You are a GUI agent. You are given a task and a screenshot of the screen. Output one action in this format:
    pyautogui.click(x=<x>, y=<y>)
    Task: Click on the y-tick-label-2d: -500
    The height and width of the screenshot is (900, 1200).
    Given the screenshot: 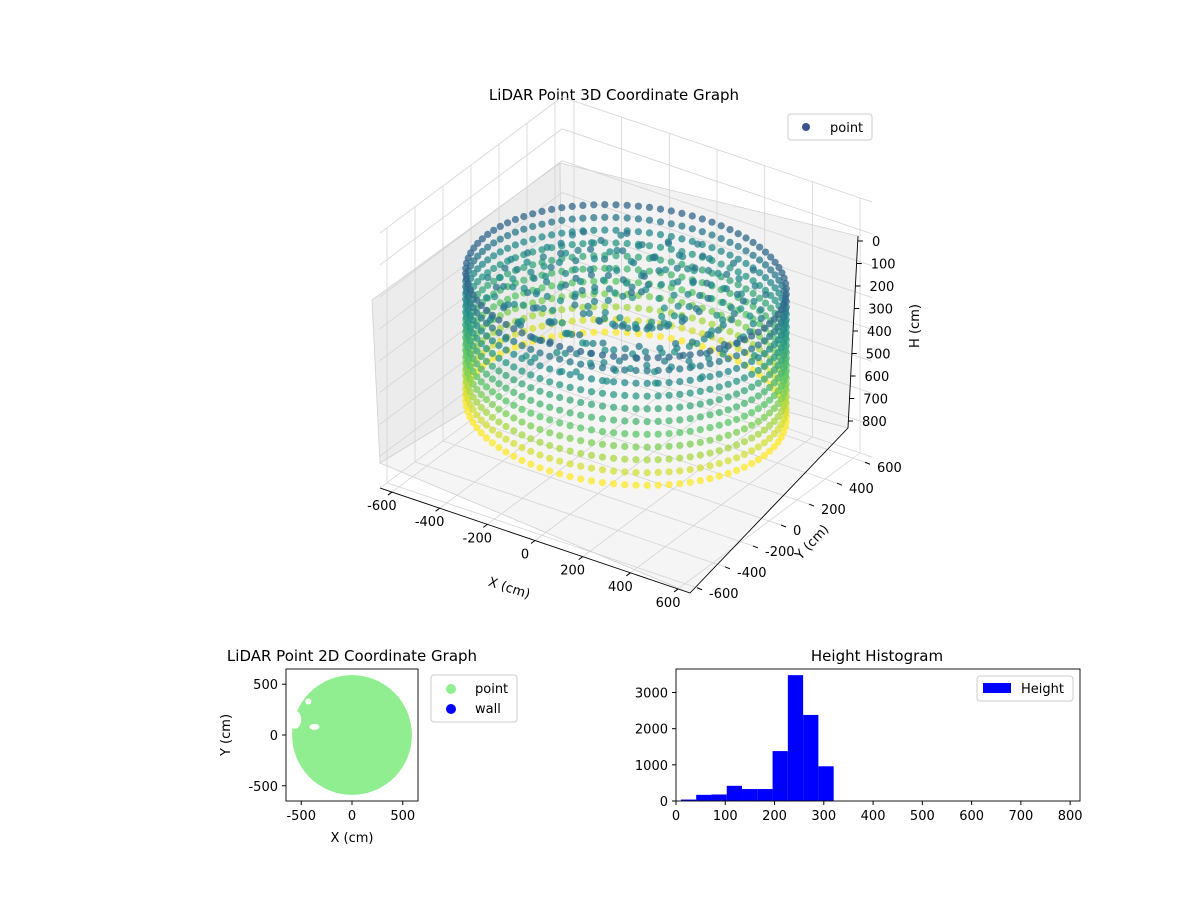 What is the action you would take?
    pyautogui.click(x=263, y=787)
    